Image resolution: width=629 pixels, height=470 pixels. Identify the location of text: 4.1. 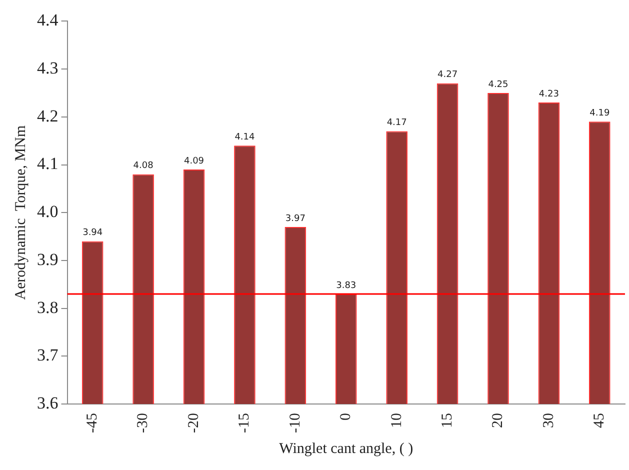
(47, 164).